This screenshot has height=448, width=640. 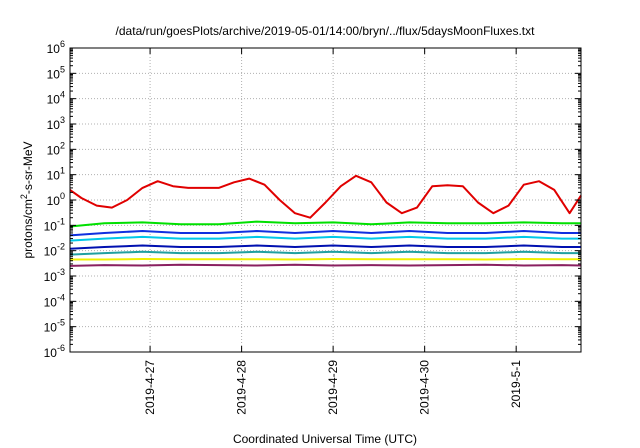 What do you see at coordinates (325, 439) in the screenshot?
I see `x-axis-label: Coordinated Universal Time (UTC)` at bounding box center [325, 439].